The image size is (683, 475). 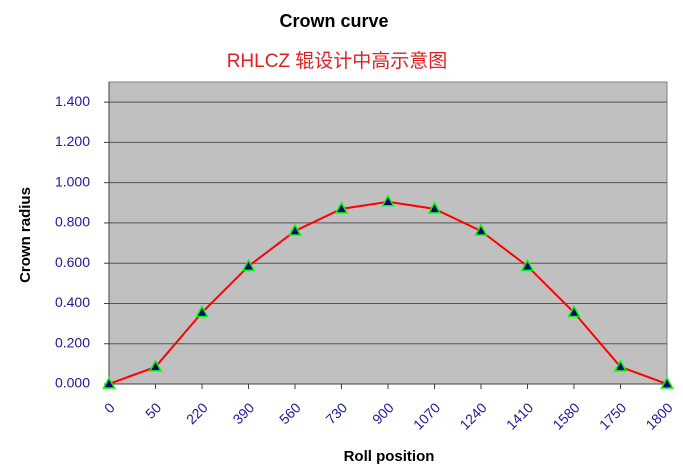 I want to click on x-tick-label: 560, so click(x=290, y=413).